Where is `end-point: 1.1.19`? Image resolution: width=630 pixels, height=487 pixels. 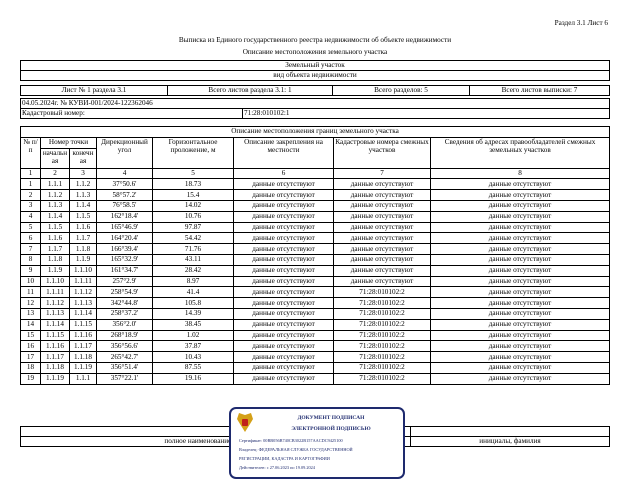 end-point: 1.1.19 is located at coordinates (83, 367).